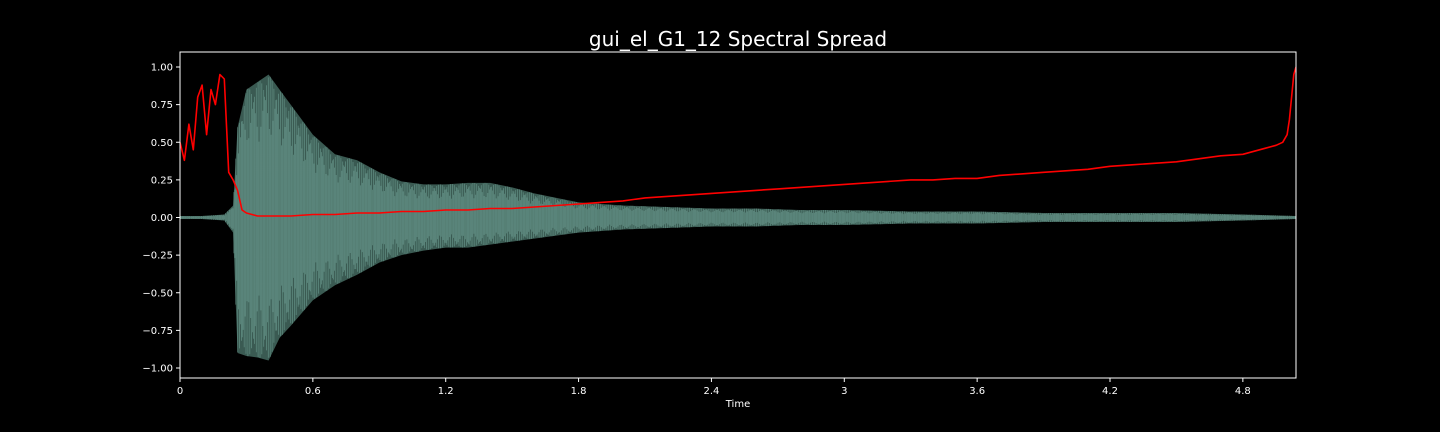 The height and width of the screenshot is (432, 1440). I want to click on x-tick-label: 4.8, so click(1243, 391).